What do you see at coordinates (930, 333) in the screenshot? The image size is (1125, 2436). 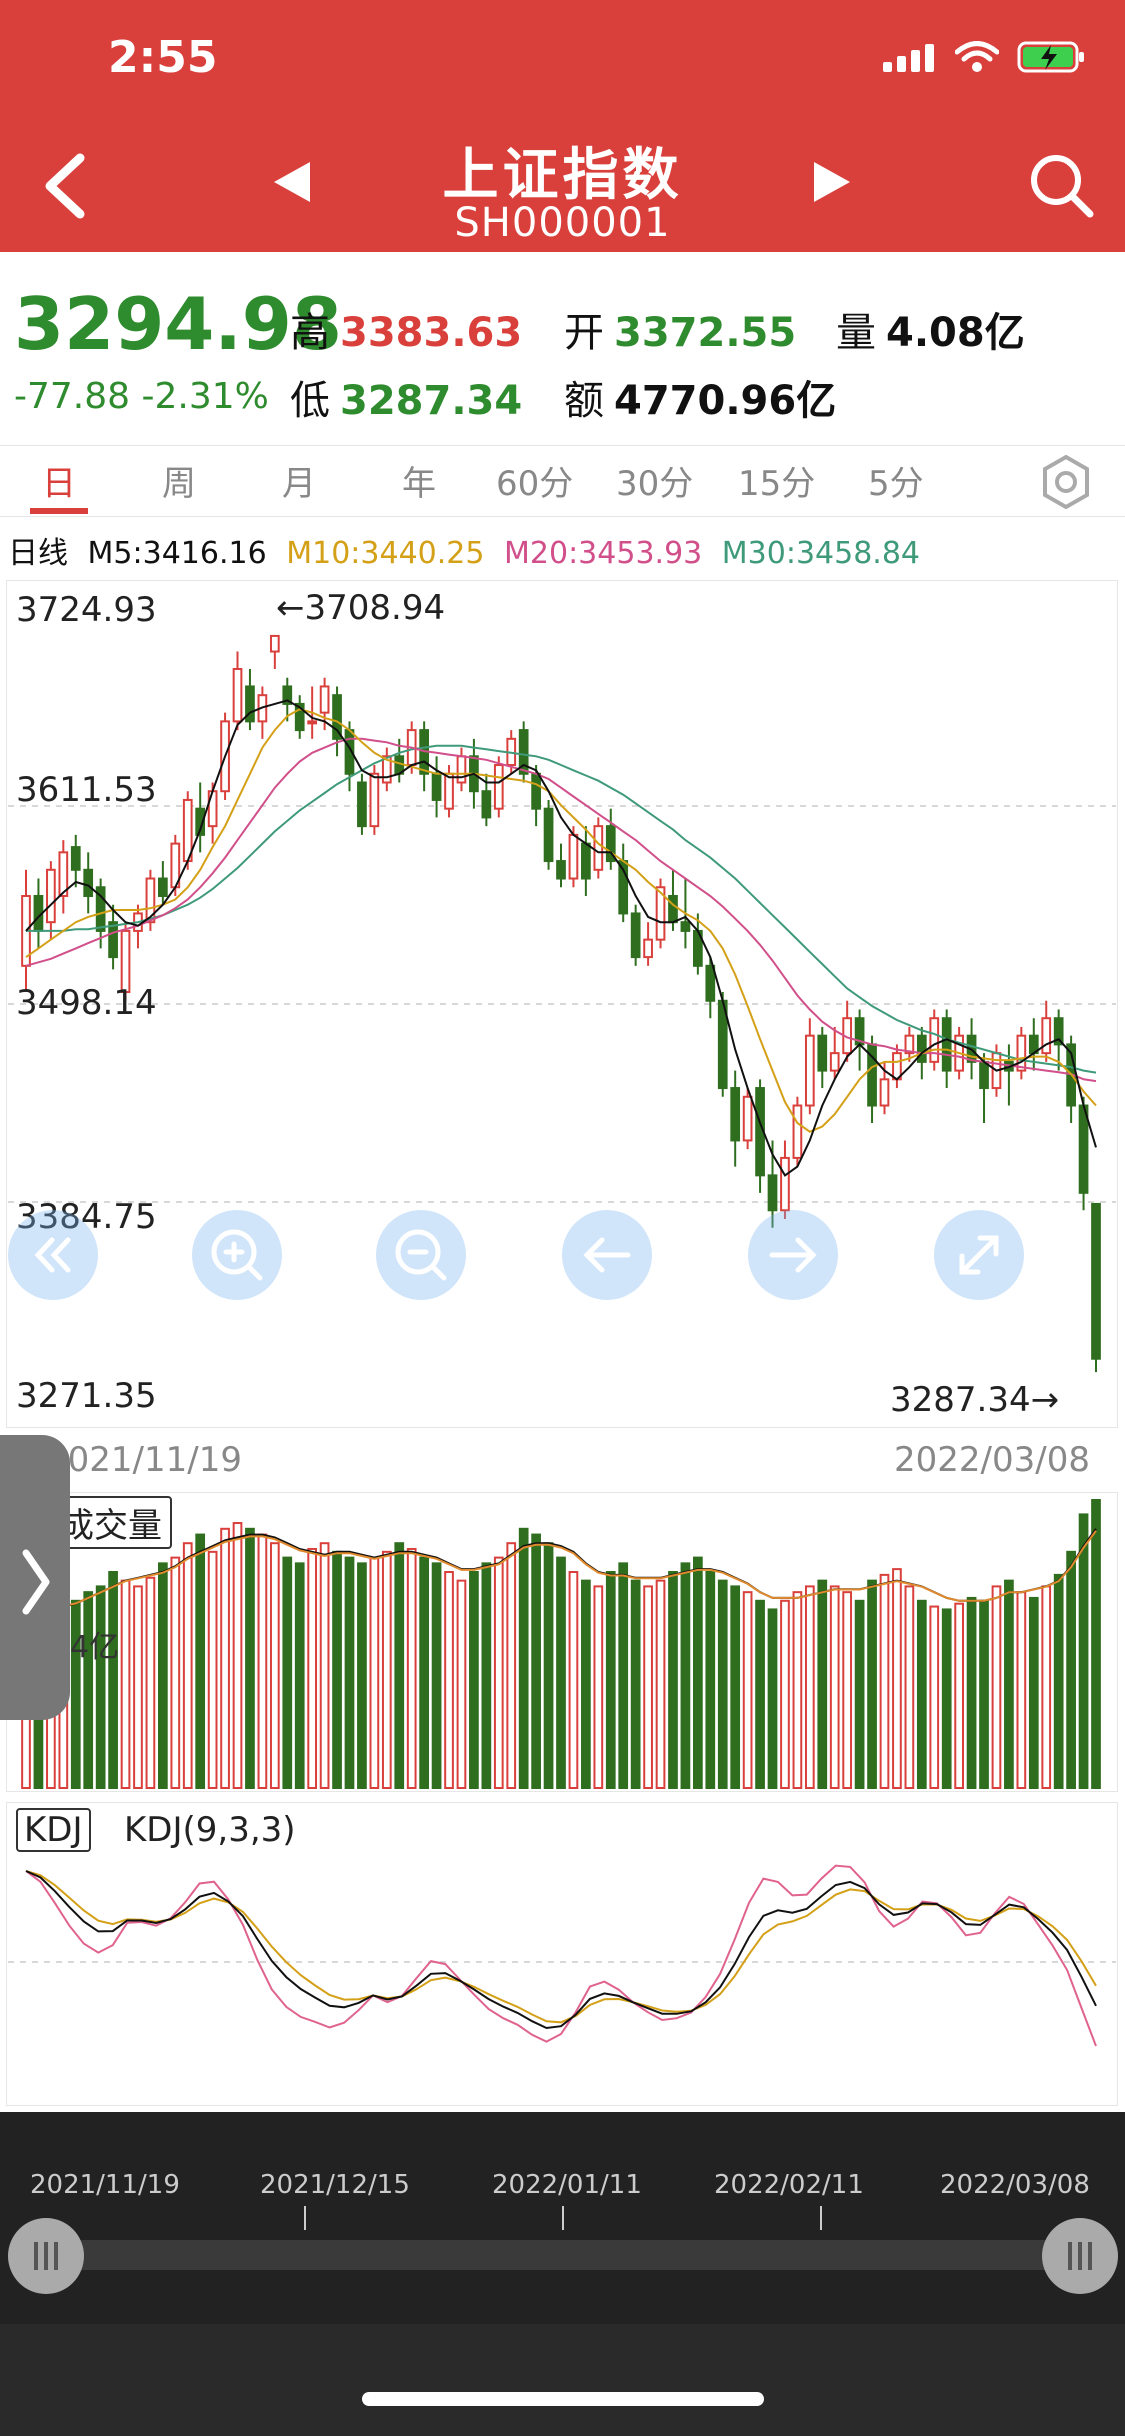 I see `trade-volume: 量 4.08亿` at bounding box center [930, 333].